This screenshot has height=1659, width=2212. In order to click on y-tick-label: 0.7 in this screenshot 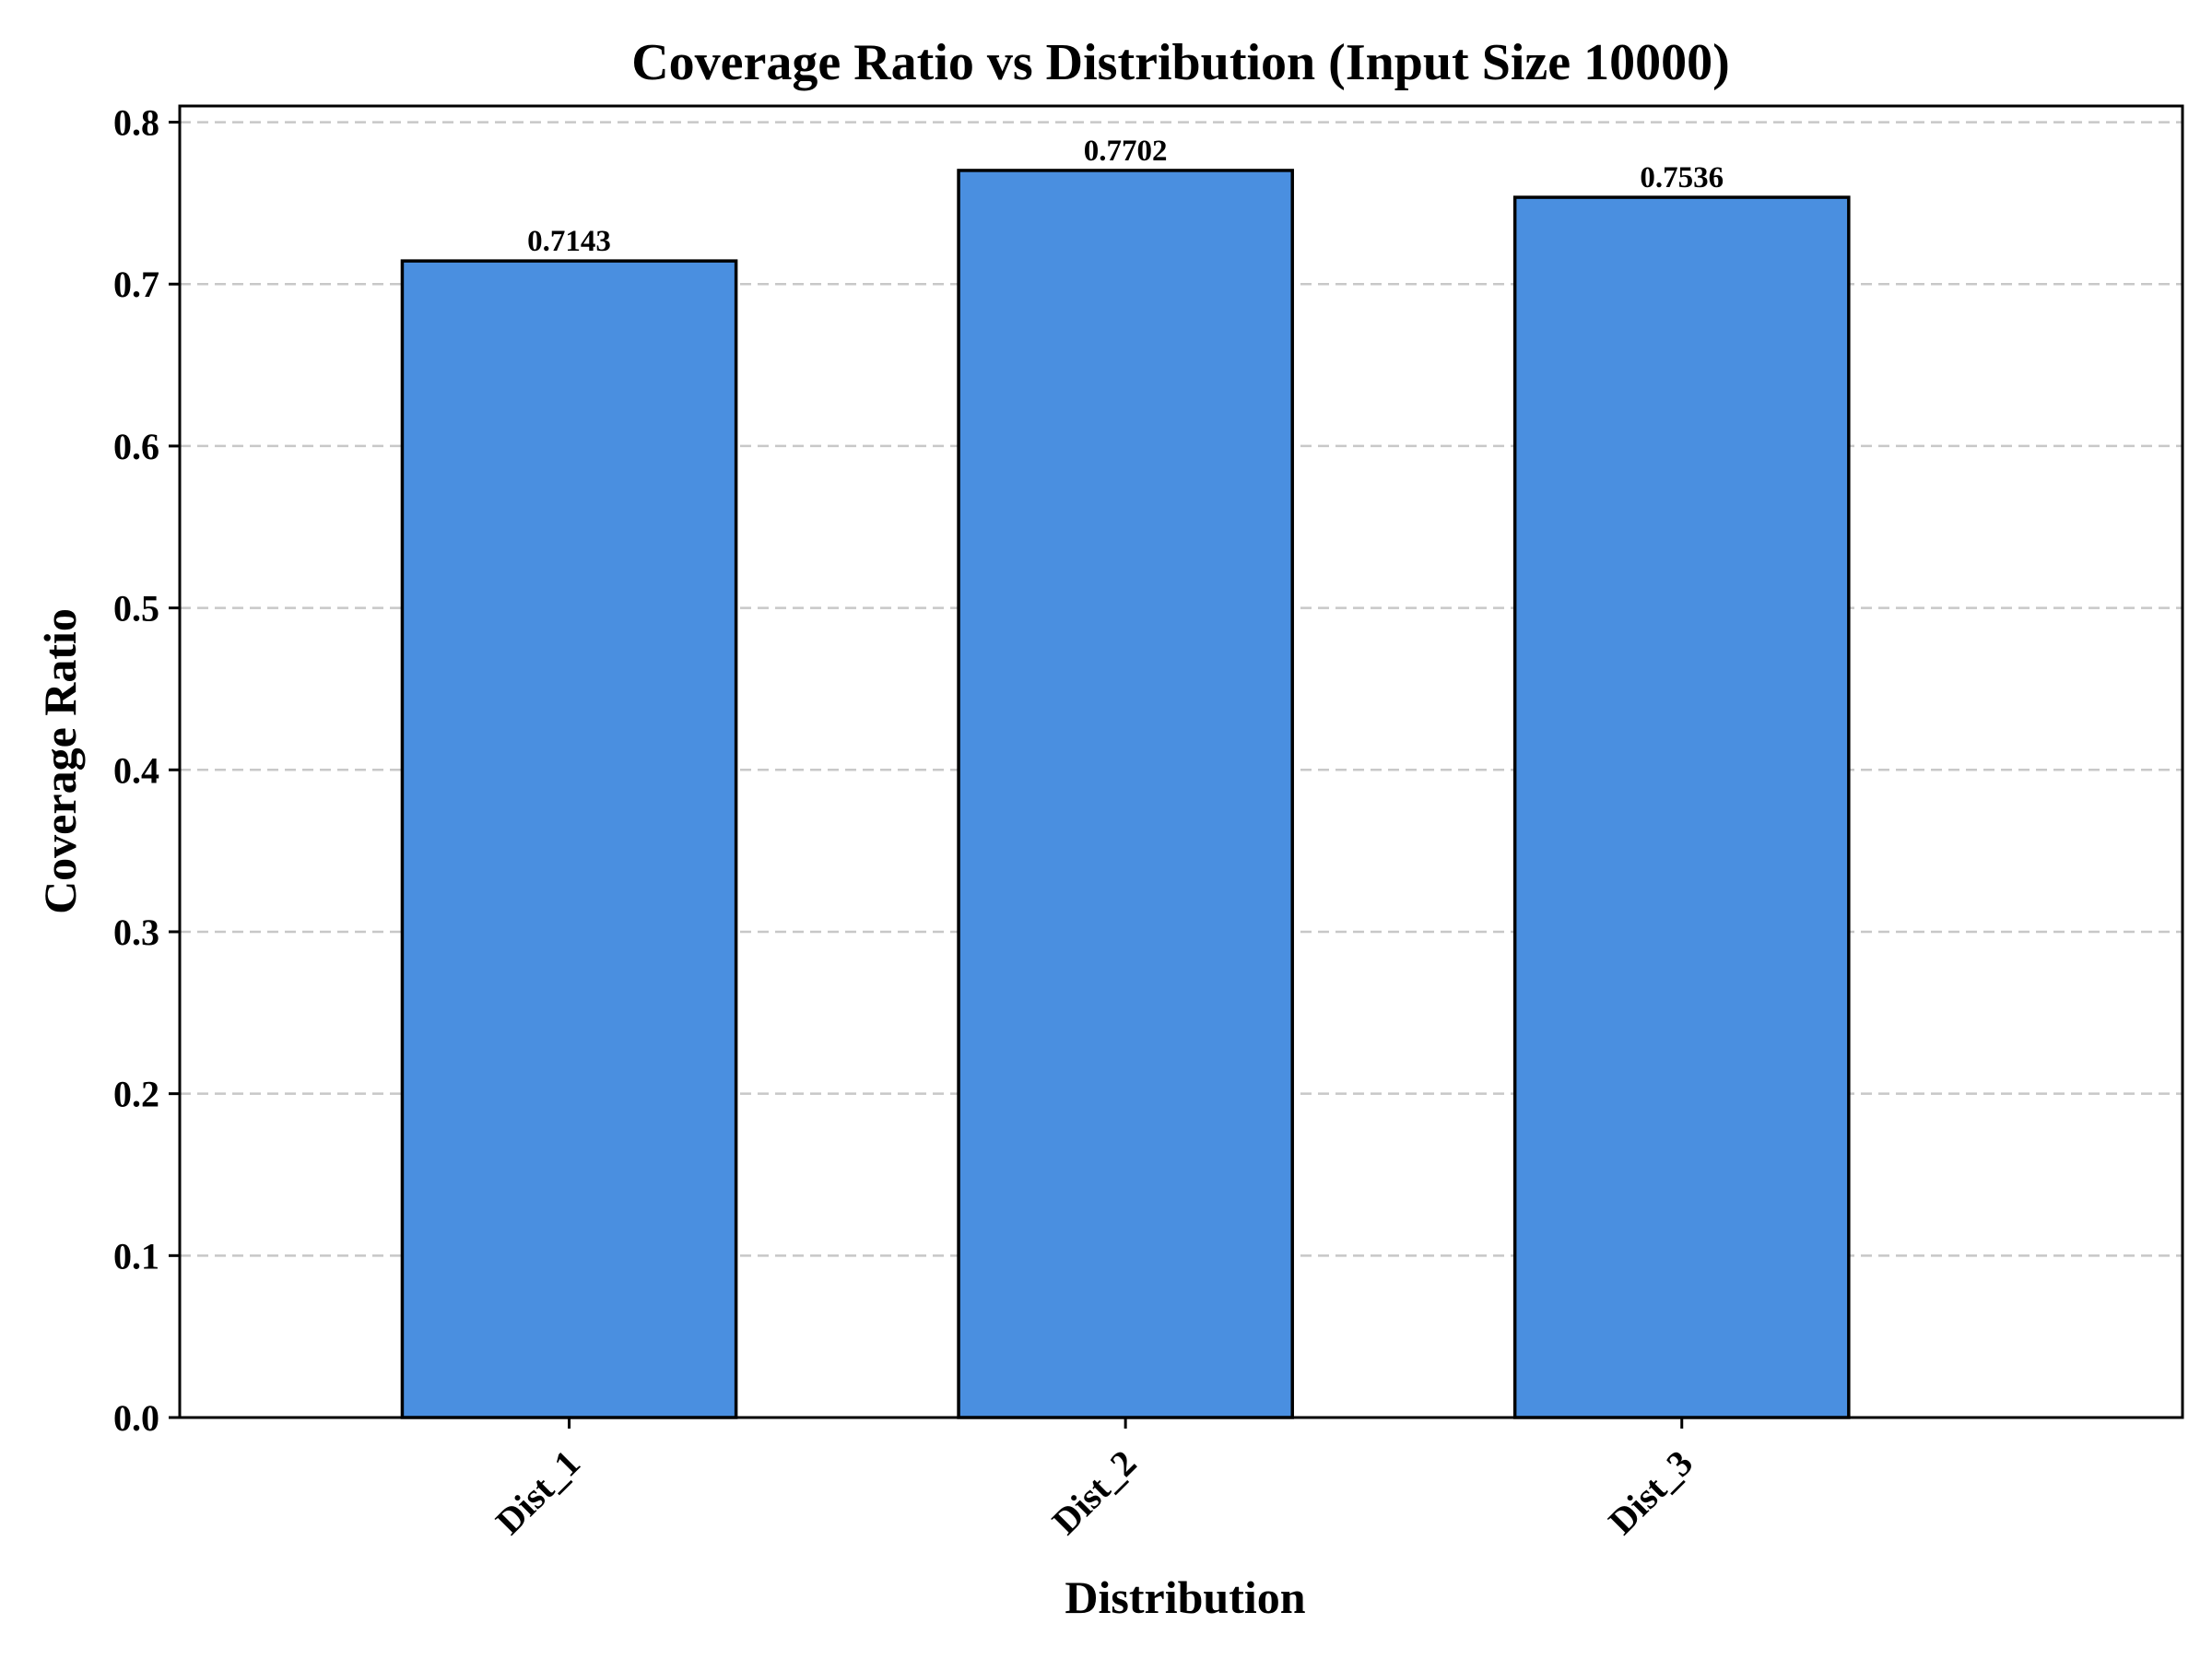, I will do `click(136, 284)`.